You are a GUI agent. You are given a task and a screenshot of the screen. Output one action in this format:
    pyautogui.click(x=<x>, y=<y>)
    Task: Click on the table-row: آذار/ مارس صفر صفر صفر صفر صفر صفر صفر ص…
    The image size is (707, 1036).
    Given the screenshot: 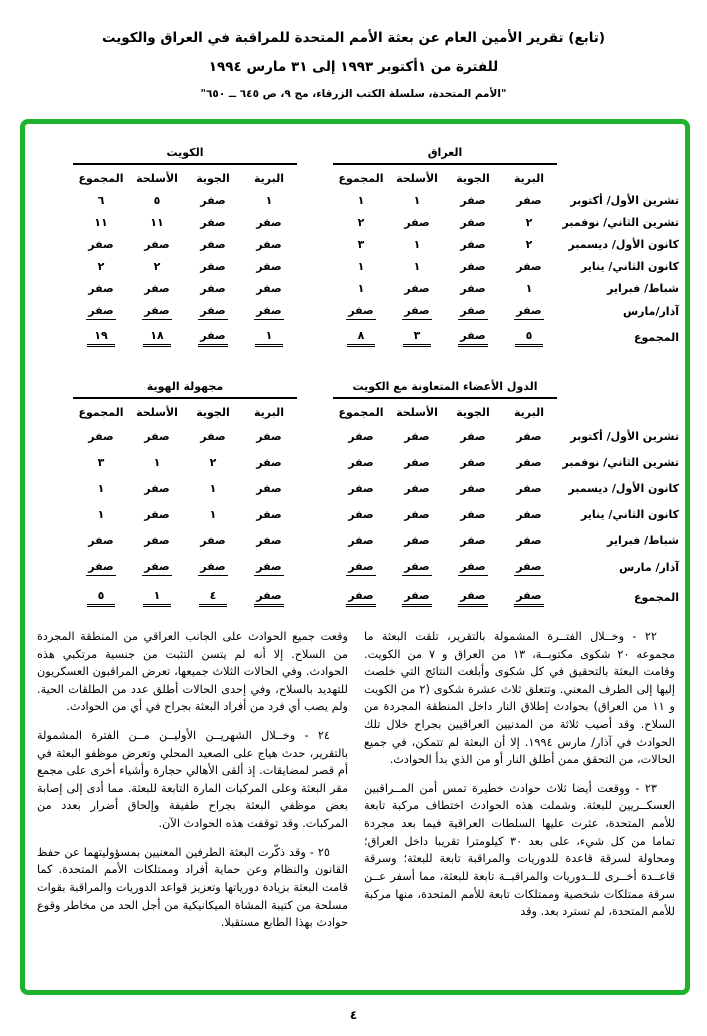 What is the action you would take?
    pyautogui.click(x=376, y=567)
    